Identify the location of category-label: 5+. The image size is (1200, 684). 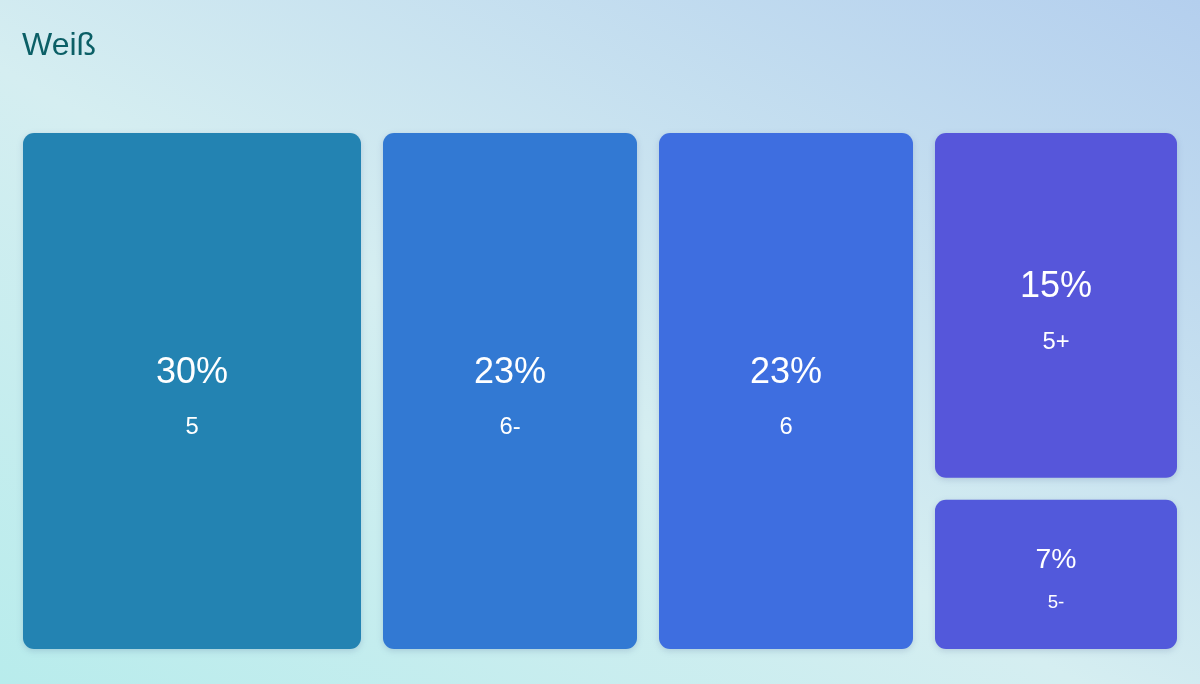
(1056, 340).